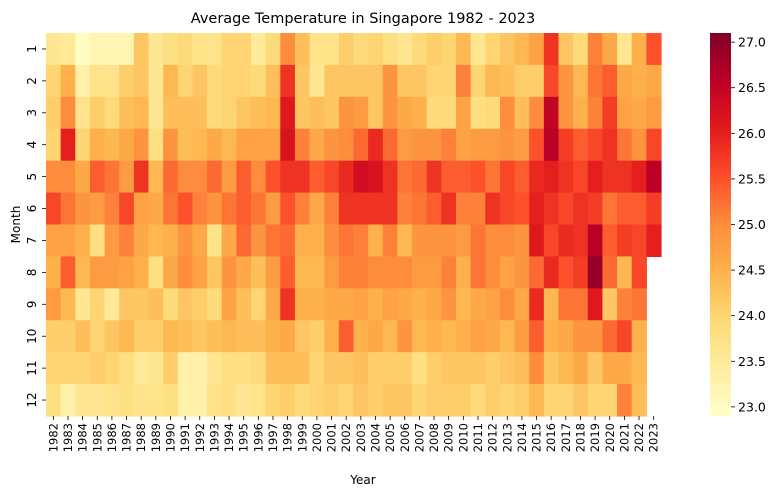 This screenshot has width=781, height=492. What do you see at coordinates (361, 437) in the screenshot?
I see `x-tick-label: 2003` at bounding box center [361, 437].